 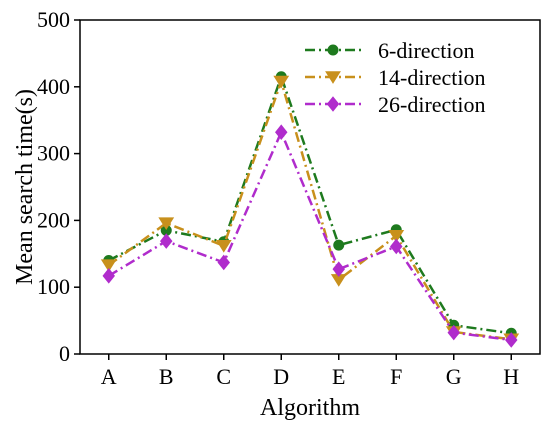 What do you see at coordinates (166, 376) in the screenshot?
I see `x-tick-label: B` at bounding box center [166, 376].